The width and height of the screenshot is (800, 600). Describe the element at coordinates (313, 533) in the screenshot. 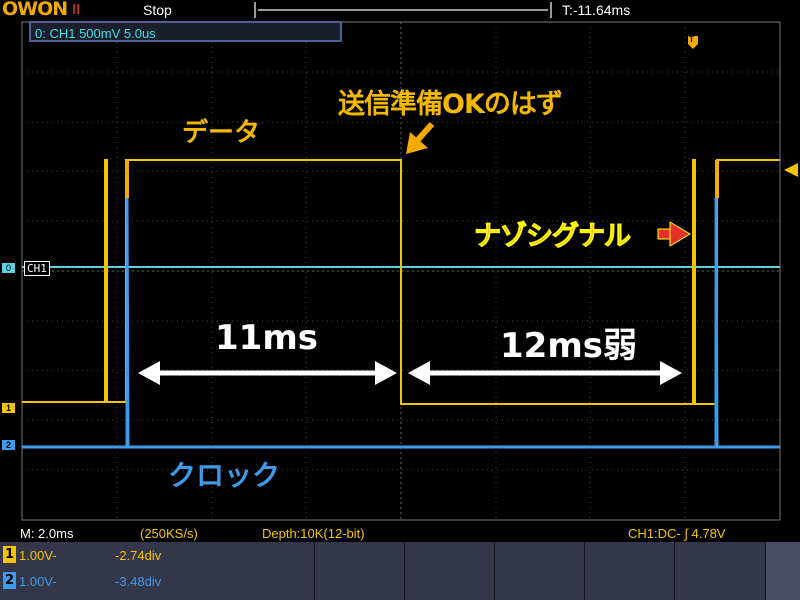

I see `memory-depth: Depth:10K(12-bit)` at that location.